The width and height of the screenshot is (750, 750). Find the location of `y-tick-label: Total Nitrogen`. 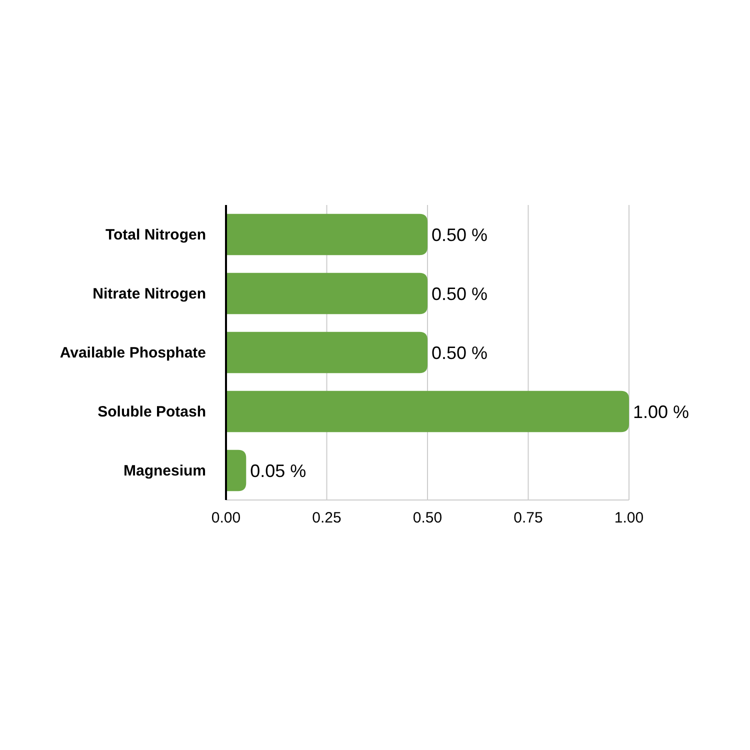

y-tick-label: Total Nitrogen is located at coordinates (155, 235).